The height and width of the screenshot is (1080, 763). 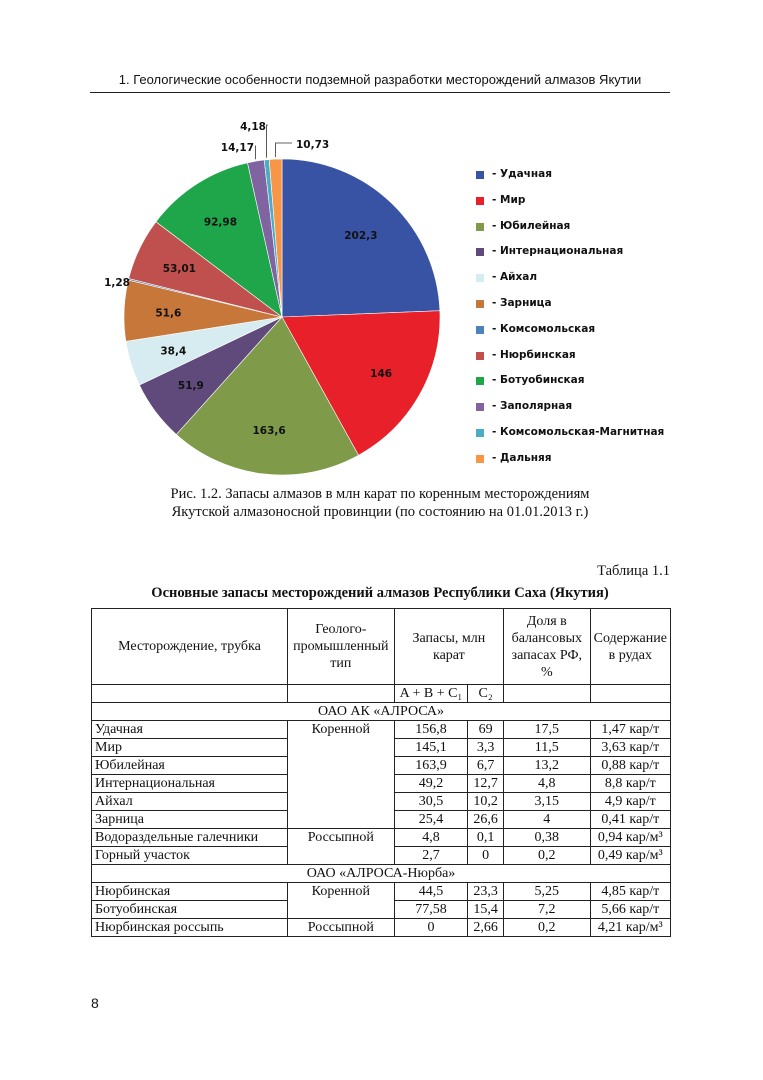 What do you see at coordinates (189, 837) in the screenshot?
I see `deposit-cell: Водораздельные галечники` at bounding box center [189, 837].